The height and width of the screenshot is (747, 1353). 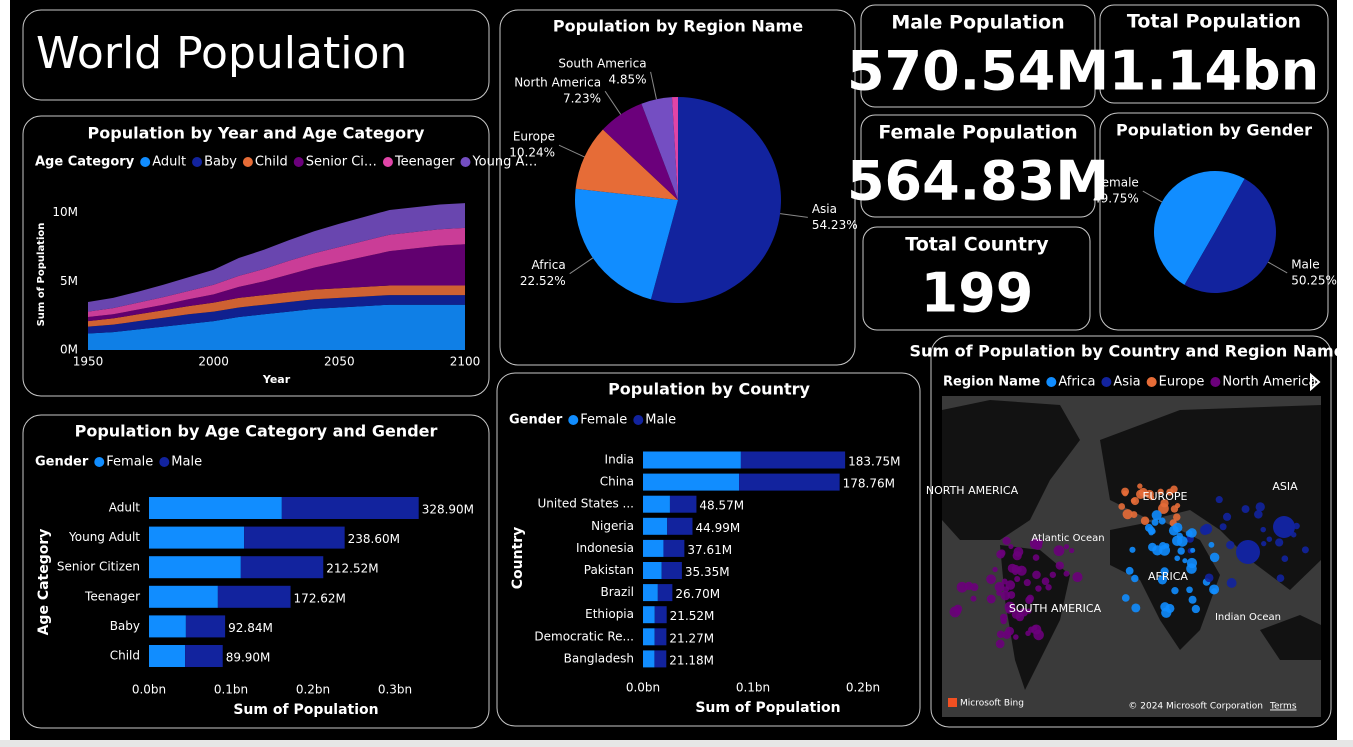 I want to click on total-label: 212.52M, so click(x=352, y=569).